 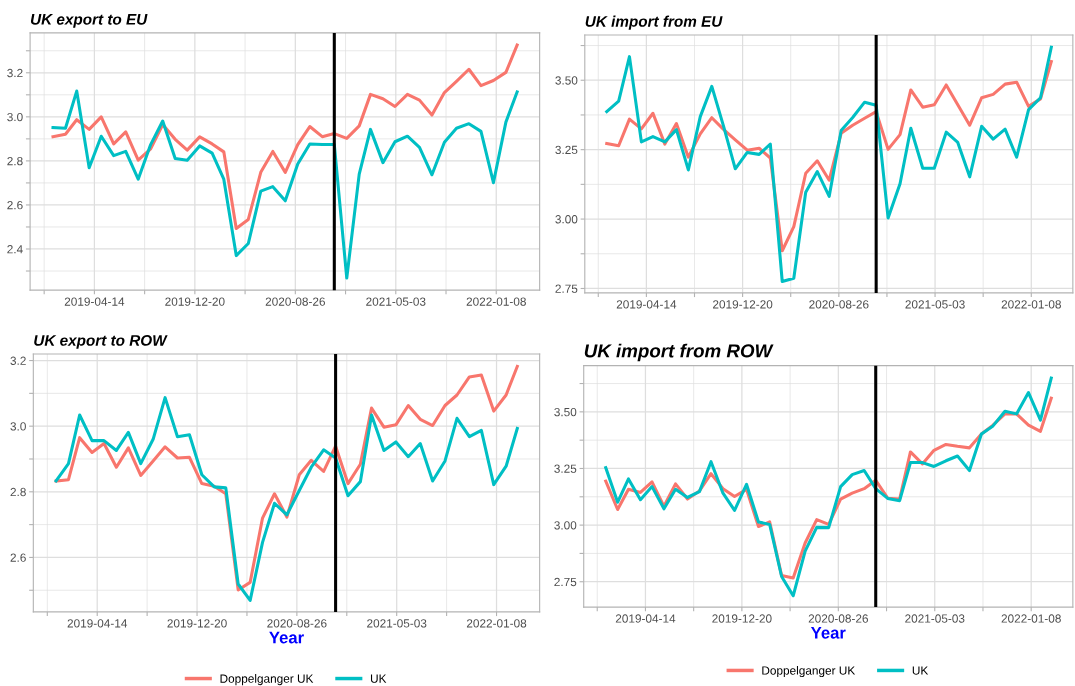 I want to click on chart-title: UK export to EU, so click(x=89, y=21).